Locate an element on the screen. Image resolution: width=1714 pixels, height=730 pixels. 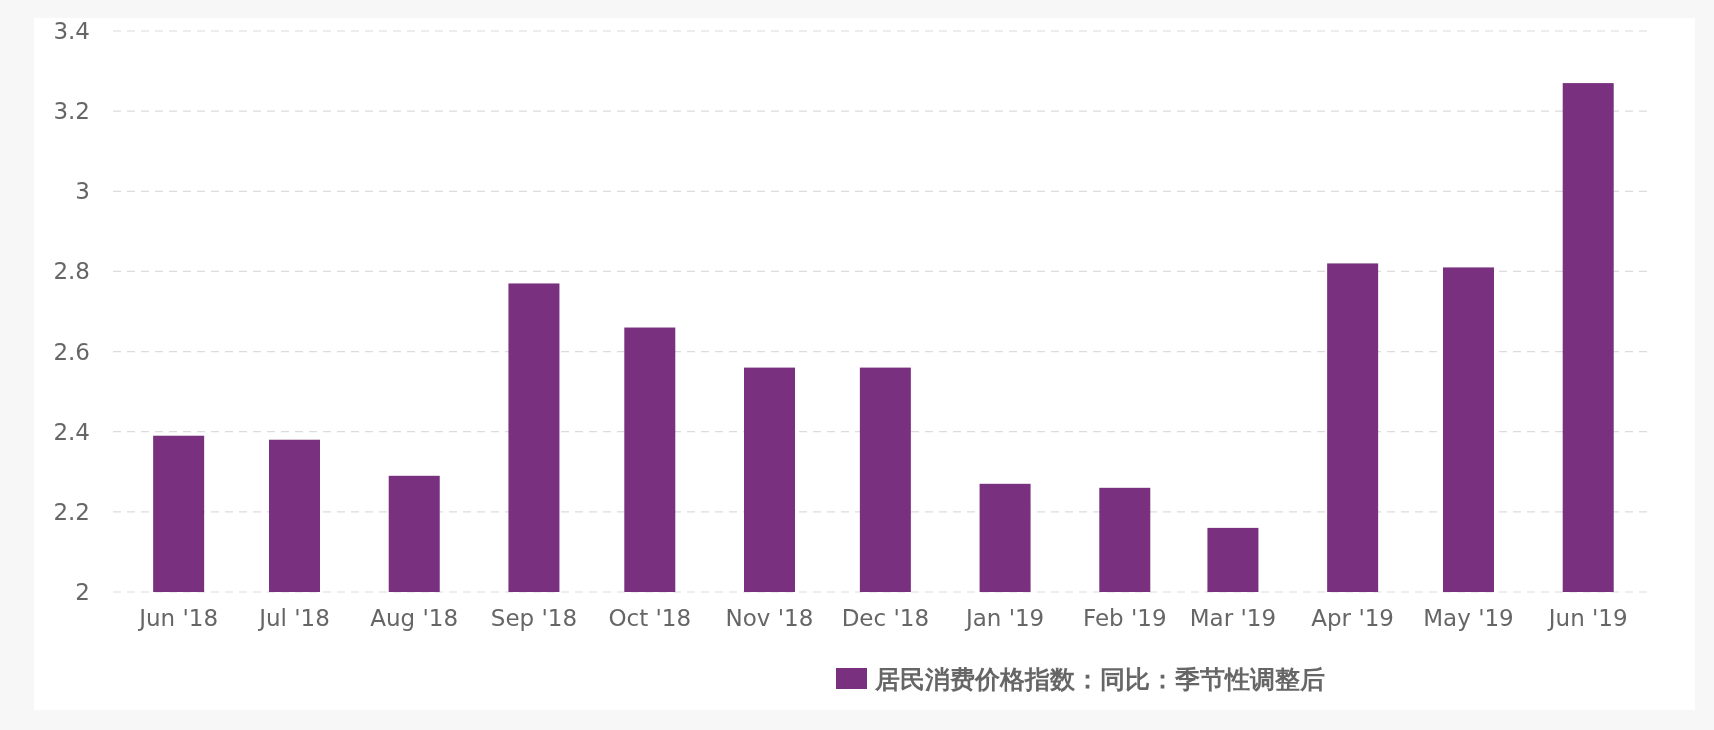
y-tick-label: 3.2 is located at coordinates (71, 111).